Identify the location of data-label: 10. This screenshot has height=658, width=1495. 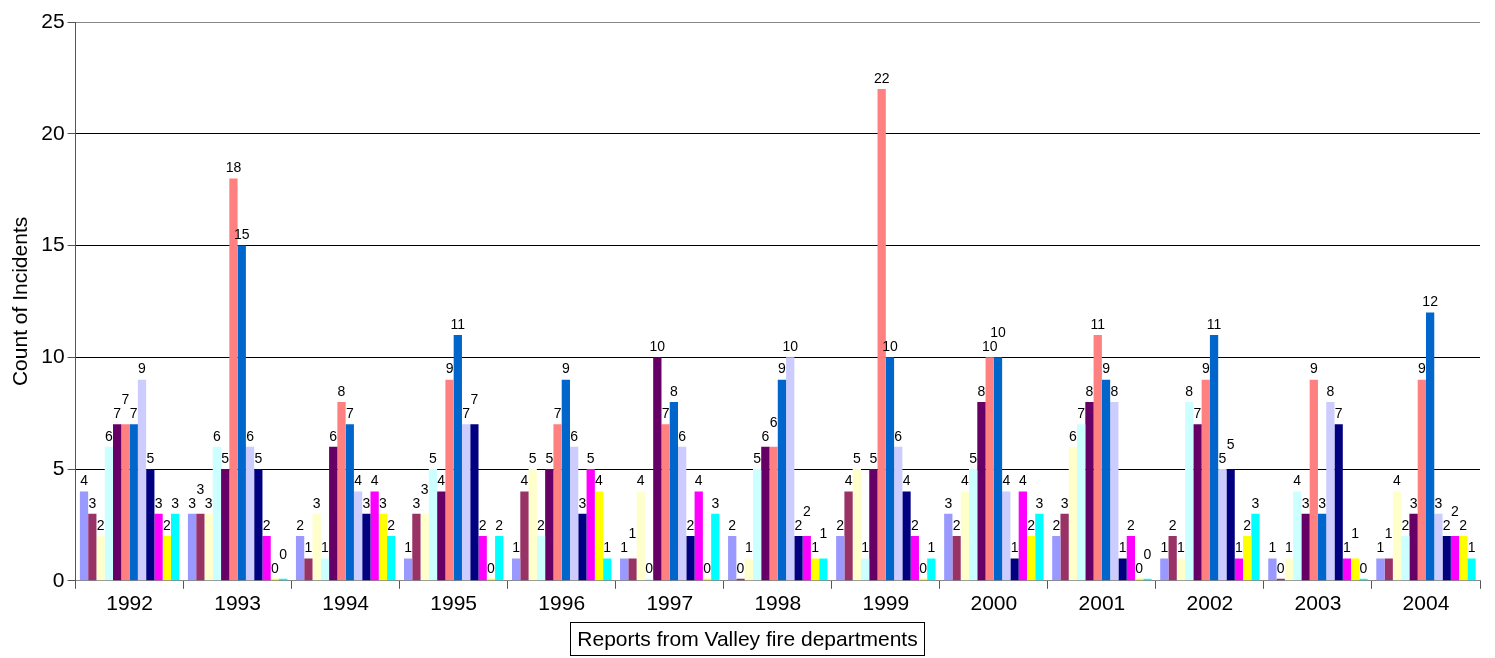
(998, 332).